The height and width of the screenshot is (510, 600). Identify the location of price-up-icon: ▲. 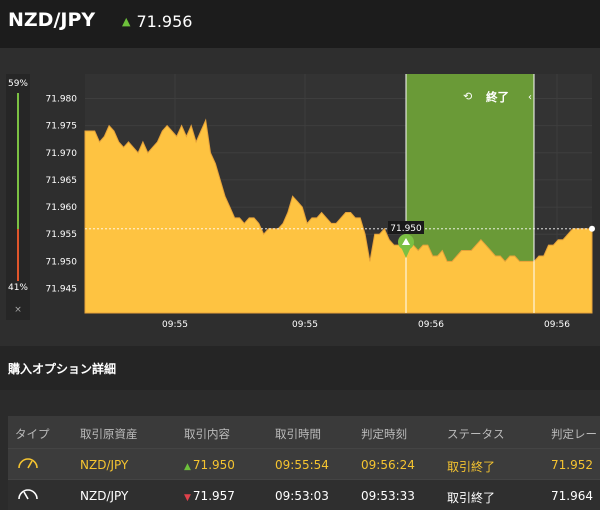
(126, 21).